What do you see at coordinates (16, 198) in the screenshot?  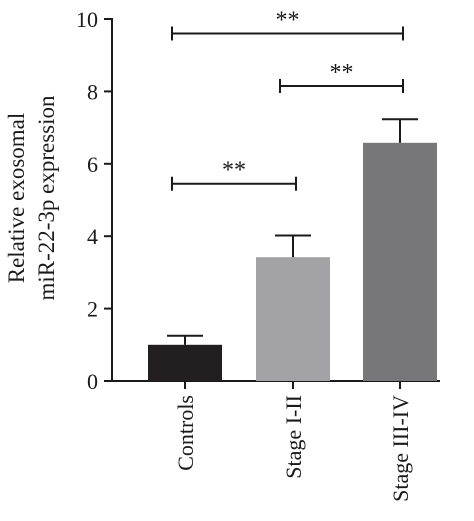 I see `y-axis-label-line-1: Relative exosomal` at bounding box center [16, 198].